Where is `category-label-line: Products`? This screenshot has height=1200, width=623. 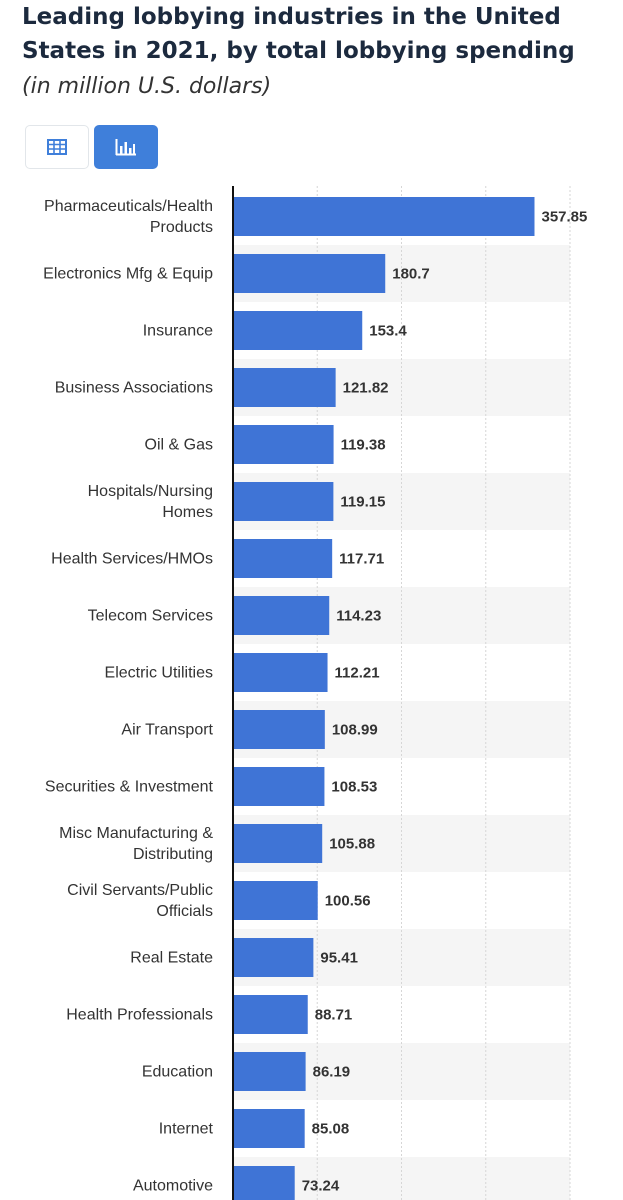 category-label-line: Products is located at coordinates (181, 227).